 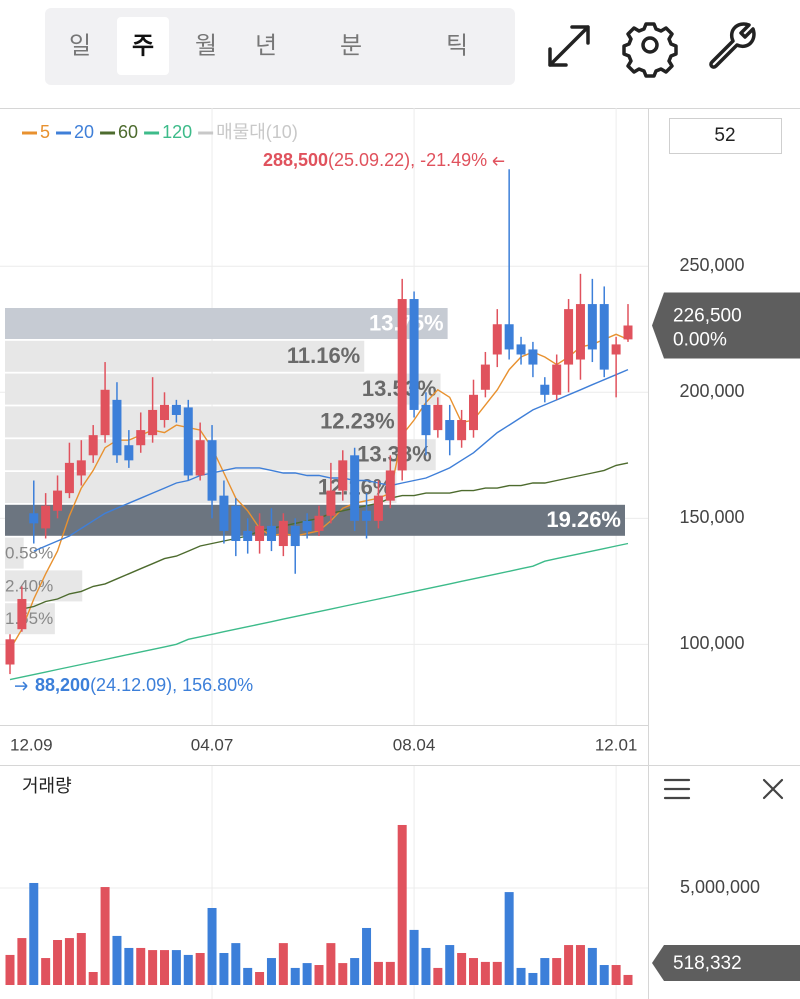 I want to click on legend-label: 20, so click(x=84, y=132).